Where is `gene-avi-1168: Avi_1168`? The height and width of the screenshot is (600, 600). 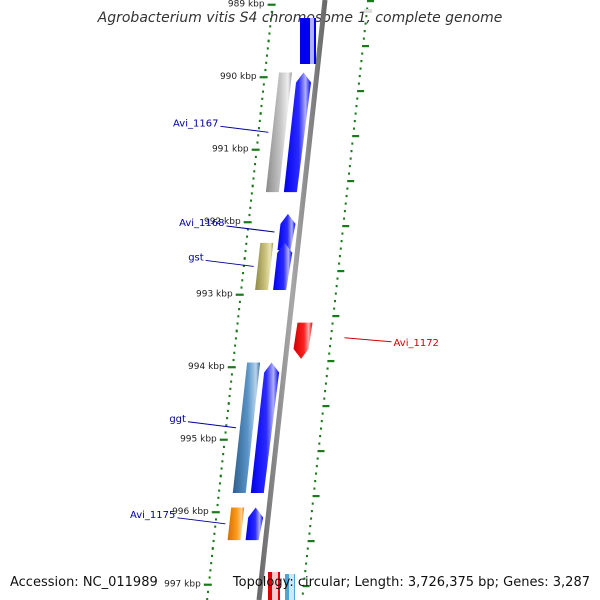
gene-avi-1168: Avi_1168 is located at coordinates (237, 232).